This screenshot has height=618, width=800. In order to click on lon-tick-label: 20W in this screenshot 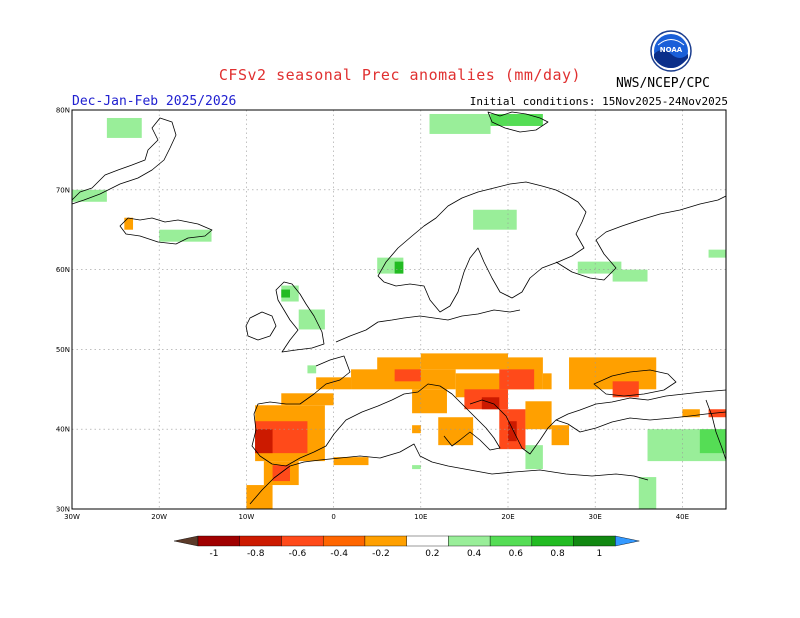, I will do `click(159, 517)`.